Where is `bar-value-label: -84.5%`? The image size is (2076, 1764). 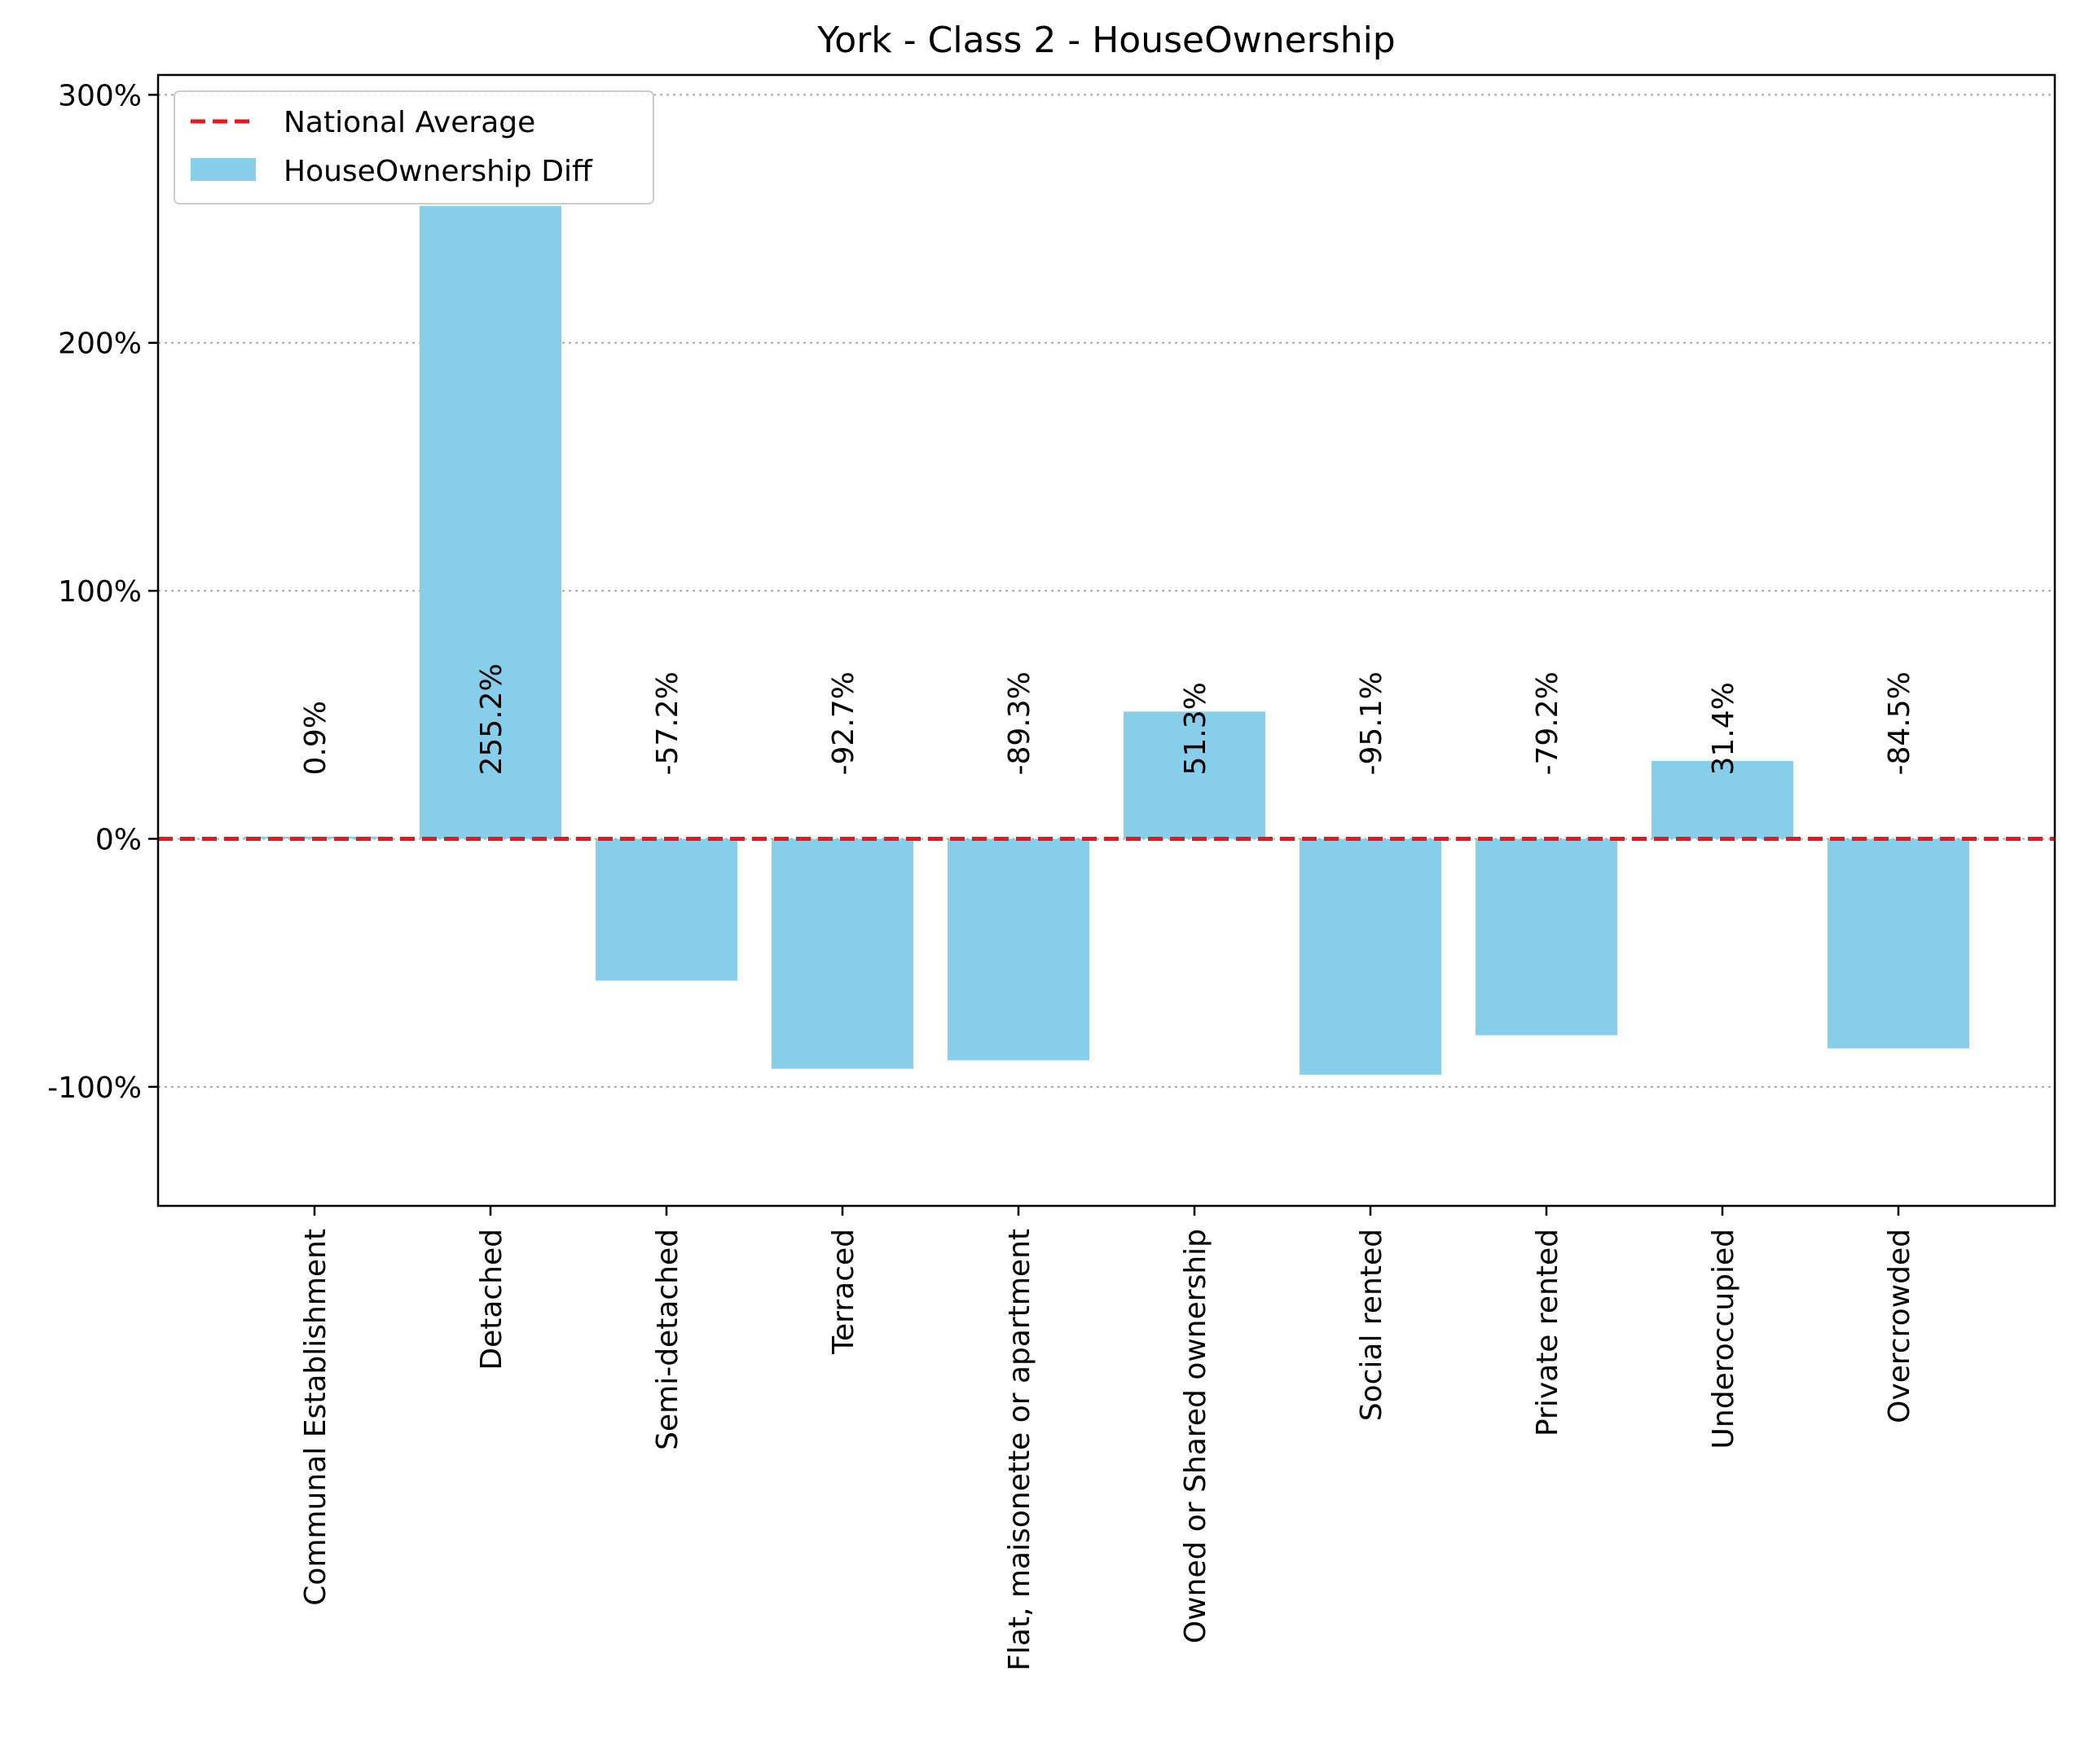 bar-value-label: -84.5% is located at coordinates (1900, 723).